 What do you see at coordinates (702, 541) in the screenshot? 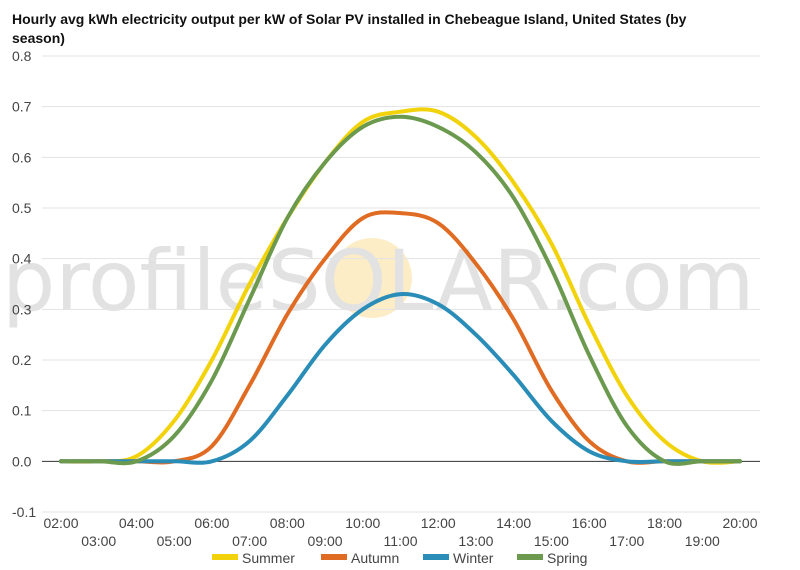
I see `x-tick-label: 19:00` at bounding box center [702, 541].